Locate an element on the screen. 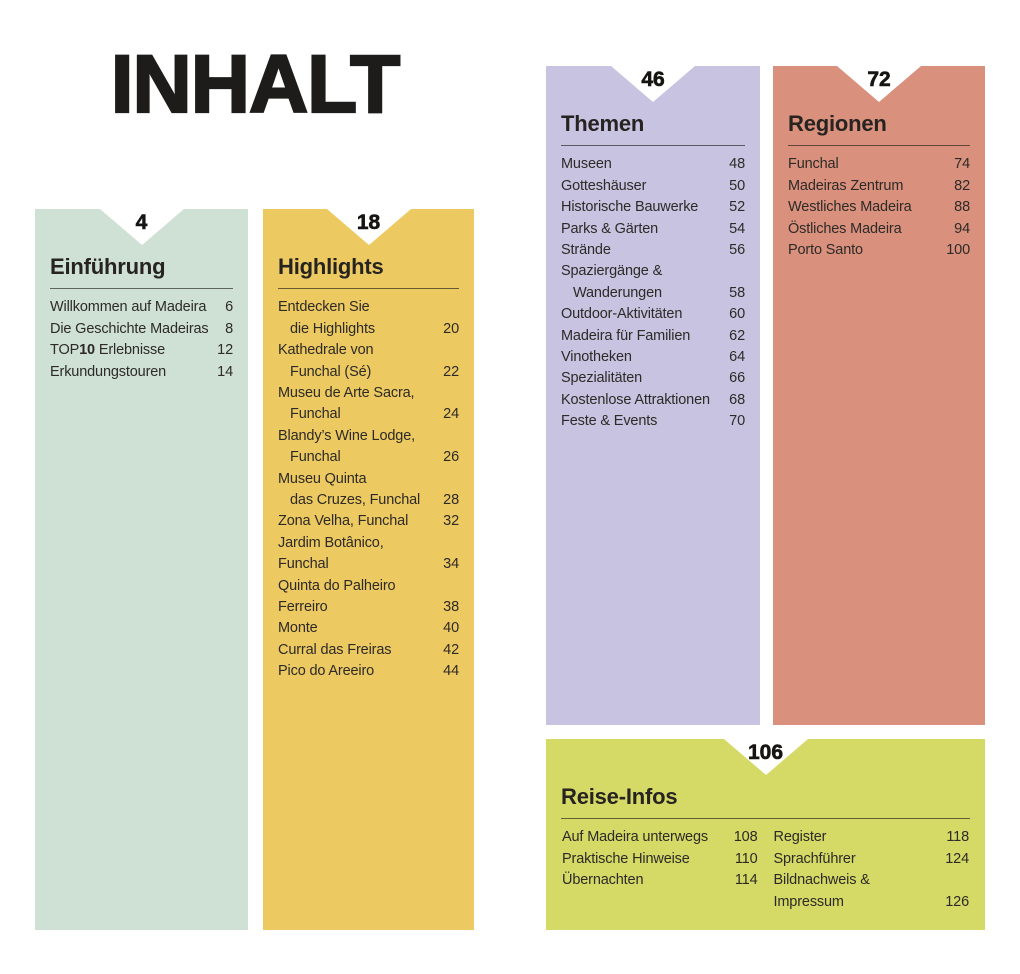 This screenshot has height=974, width=1020. toc-entry-page-number: 108 is located at coordinates (745, 837).